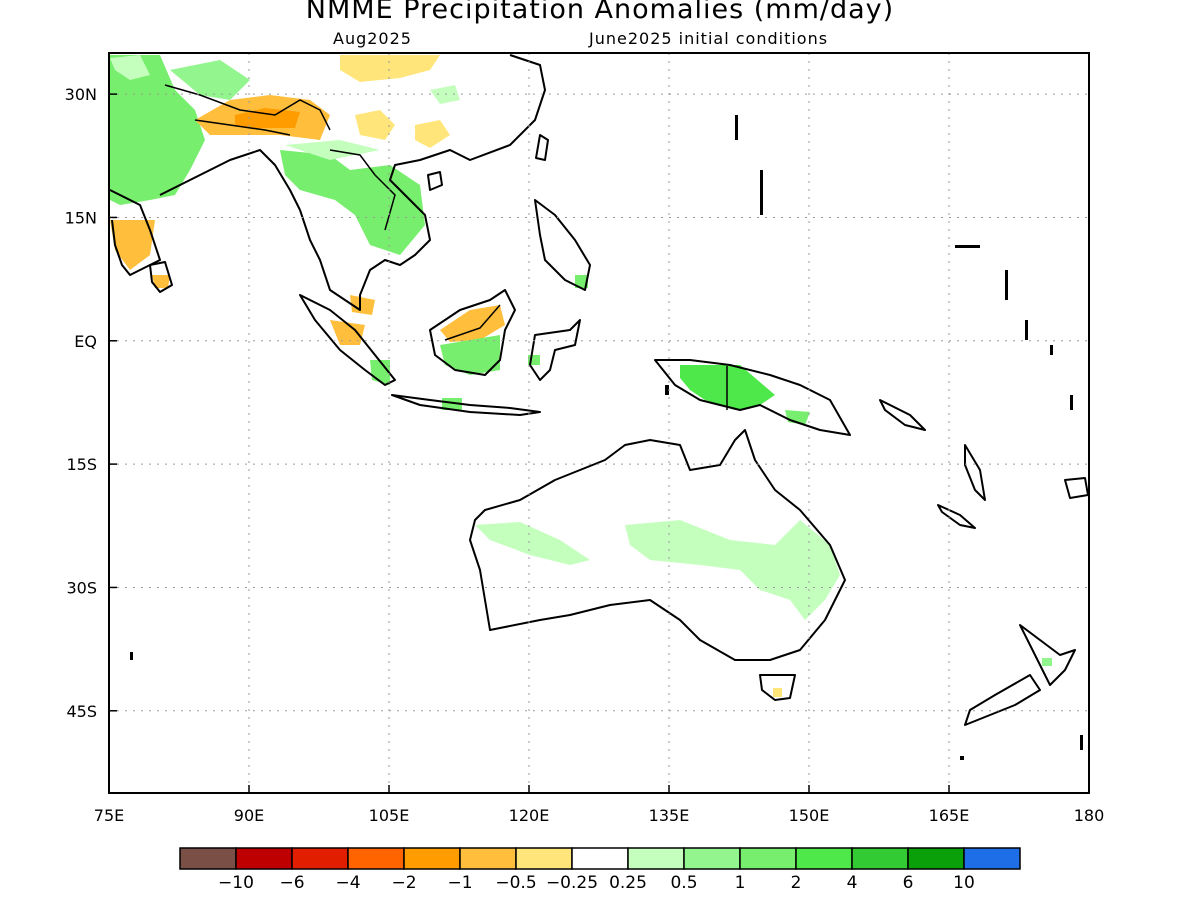  What do you see at coordinates (709, 38) in the screenshot?
I see `initial-conditions-label: June2025 initial conditions` at bounding box center [709, 38].